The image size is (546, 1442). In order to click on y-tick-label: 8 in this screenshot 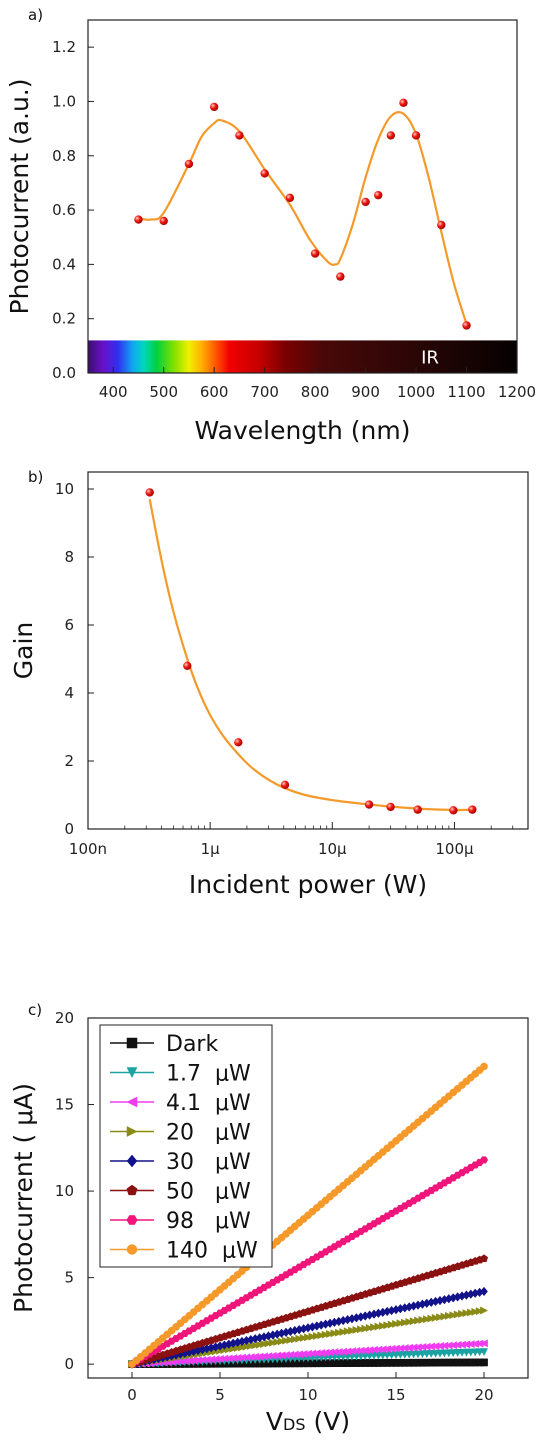, I will do `click(69, 557)`.